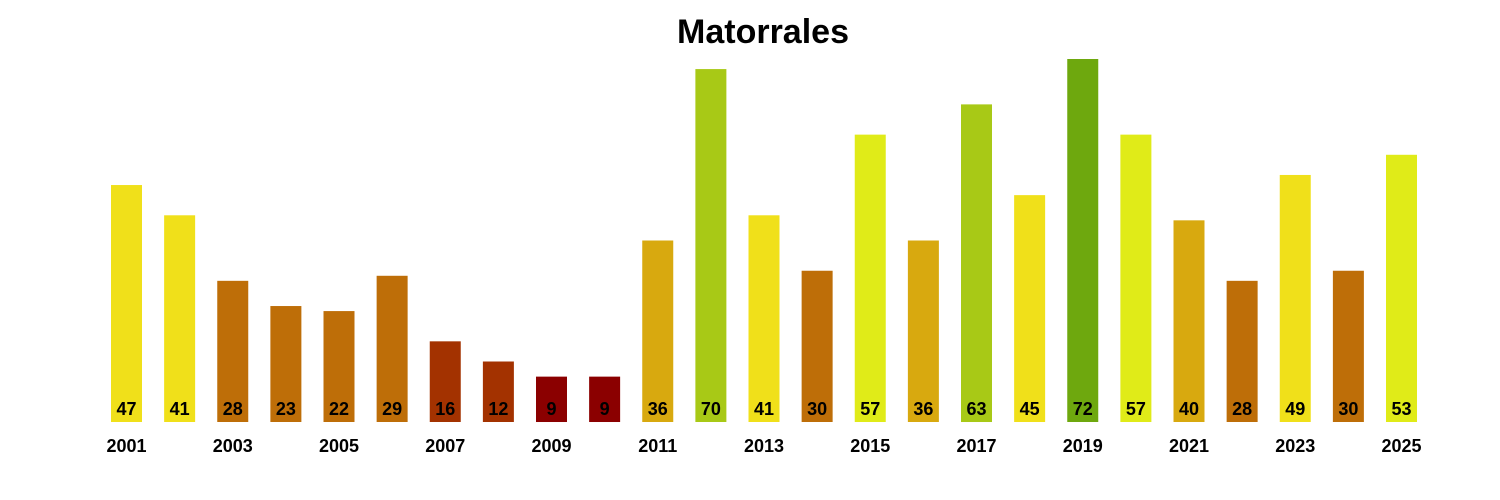  What do you see at coordinates (445, 381) in the screenshot?
I see `bar-2007` at bounding box center [445, 381].